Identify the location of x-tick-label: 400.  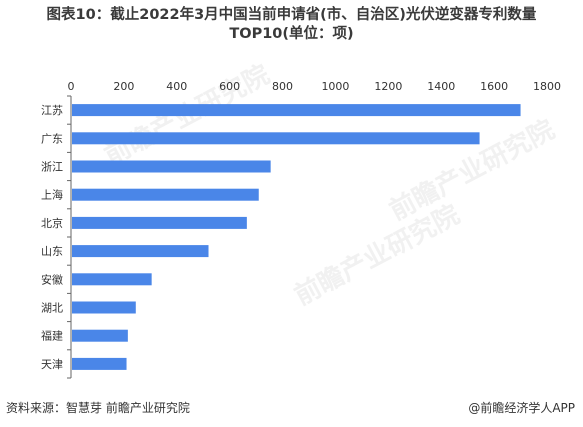
(176, 86).